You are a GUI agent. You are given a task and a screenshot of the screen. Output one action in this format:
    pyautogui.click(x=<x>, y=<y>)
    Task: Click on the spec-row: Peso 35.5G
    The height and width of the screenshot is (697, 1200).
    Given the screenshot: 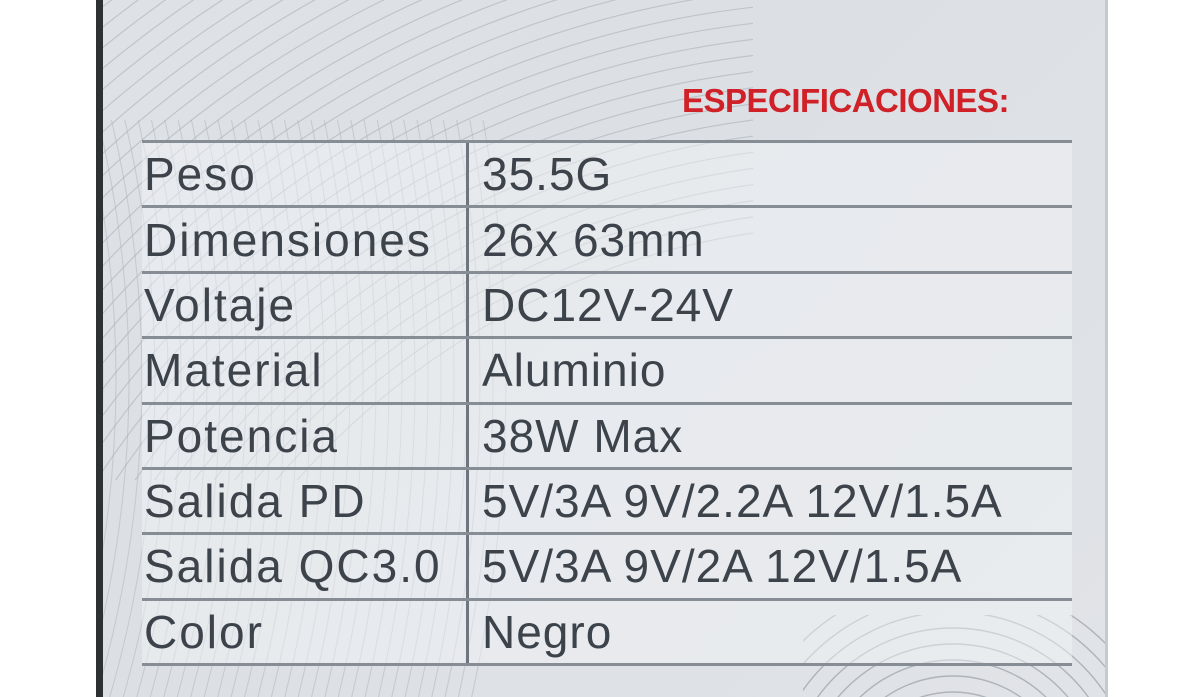 What is the action you would take?
    pyautogui.click(x=607, y=176)
    